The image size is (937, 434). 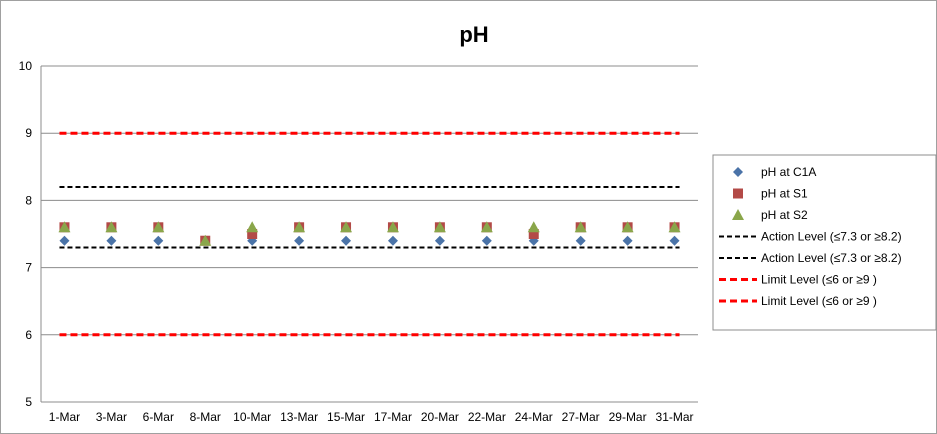 What do you see at coordinates (534, 417) in the screenshot?
I see `x-tick-label: 24-Mar` at bounding box center [534, 417].